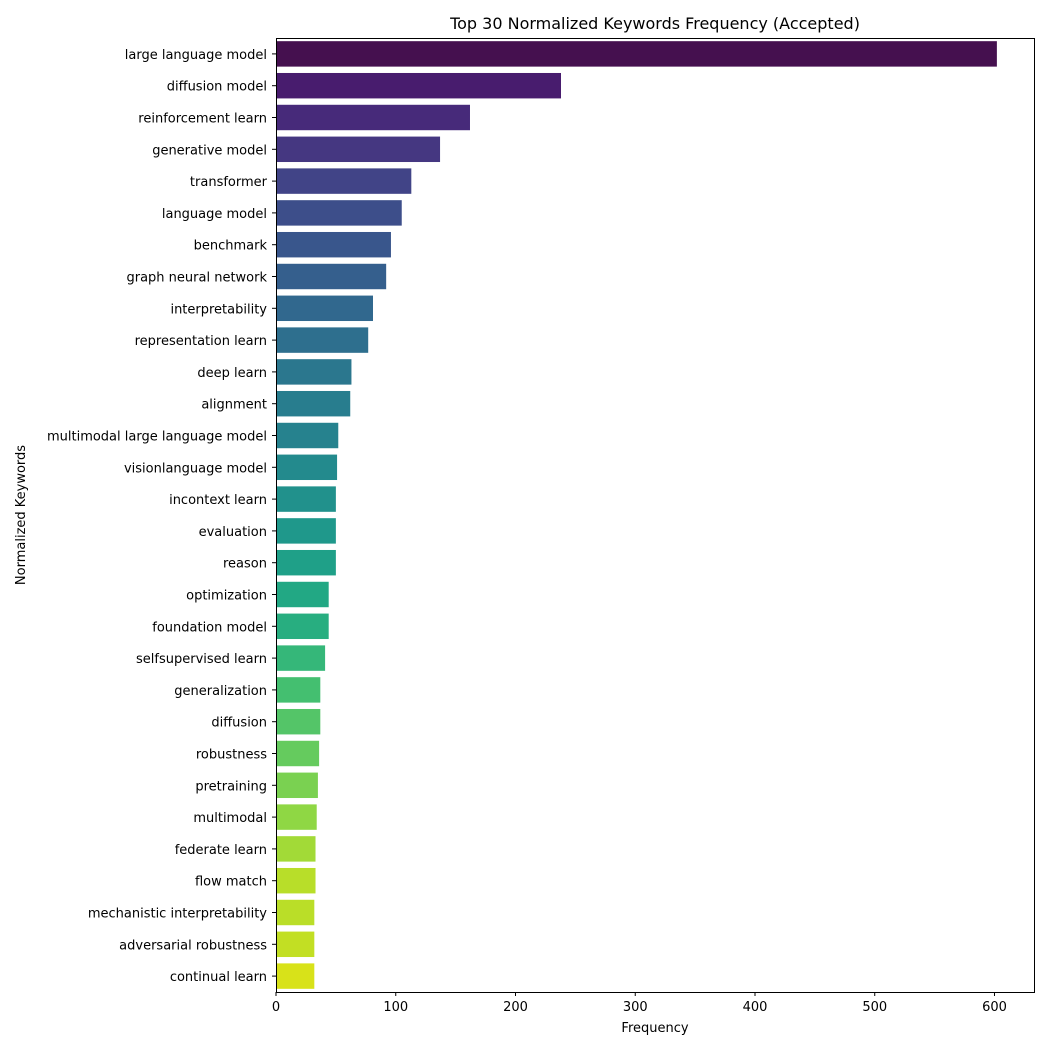  I want to click on x-tick-label: 200, so click(515, 1007).